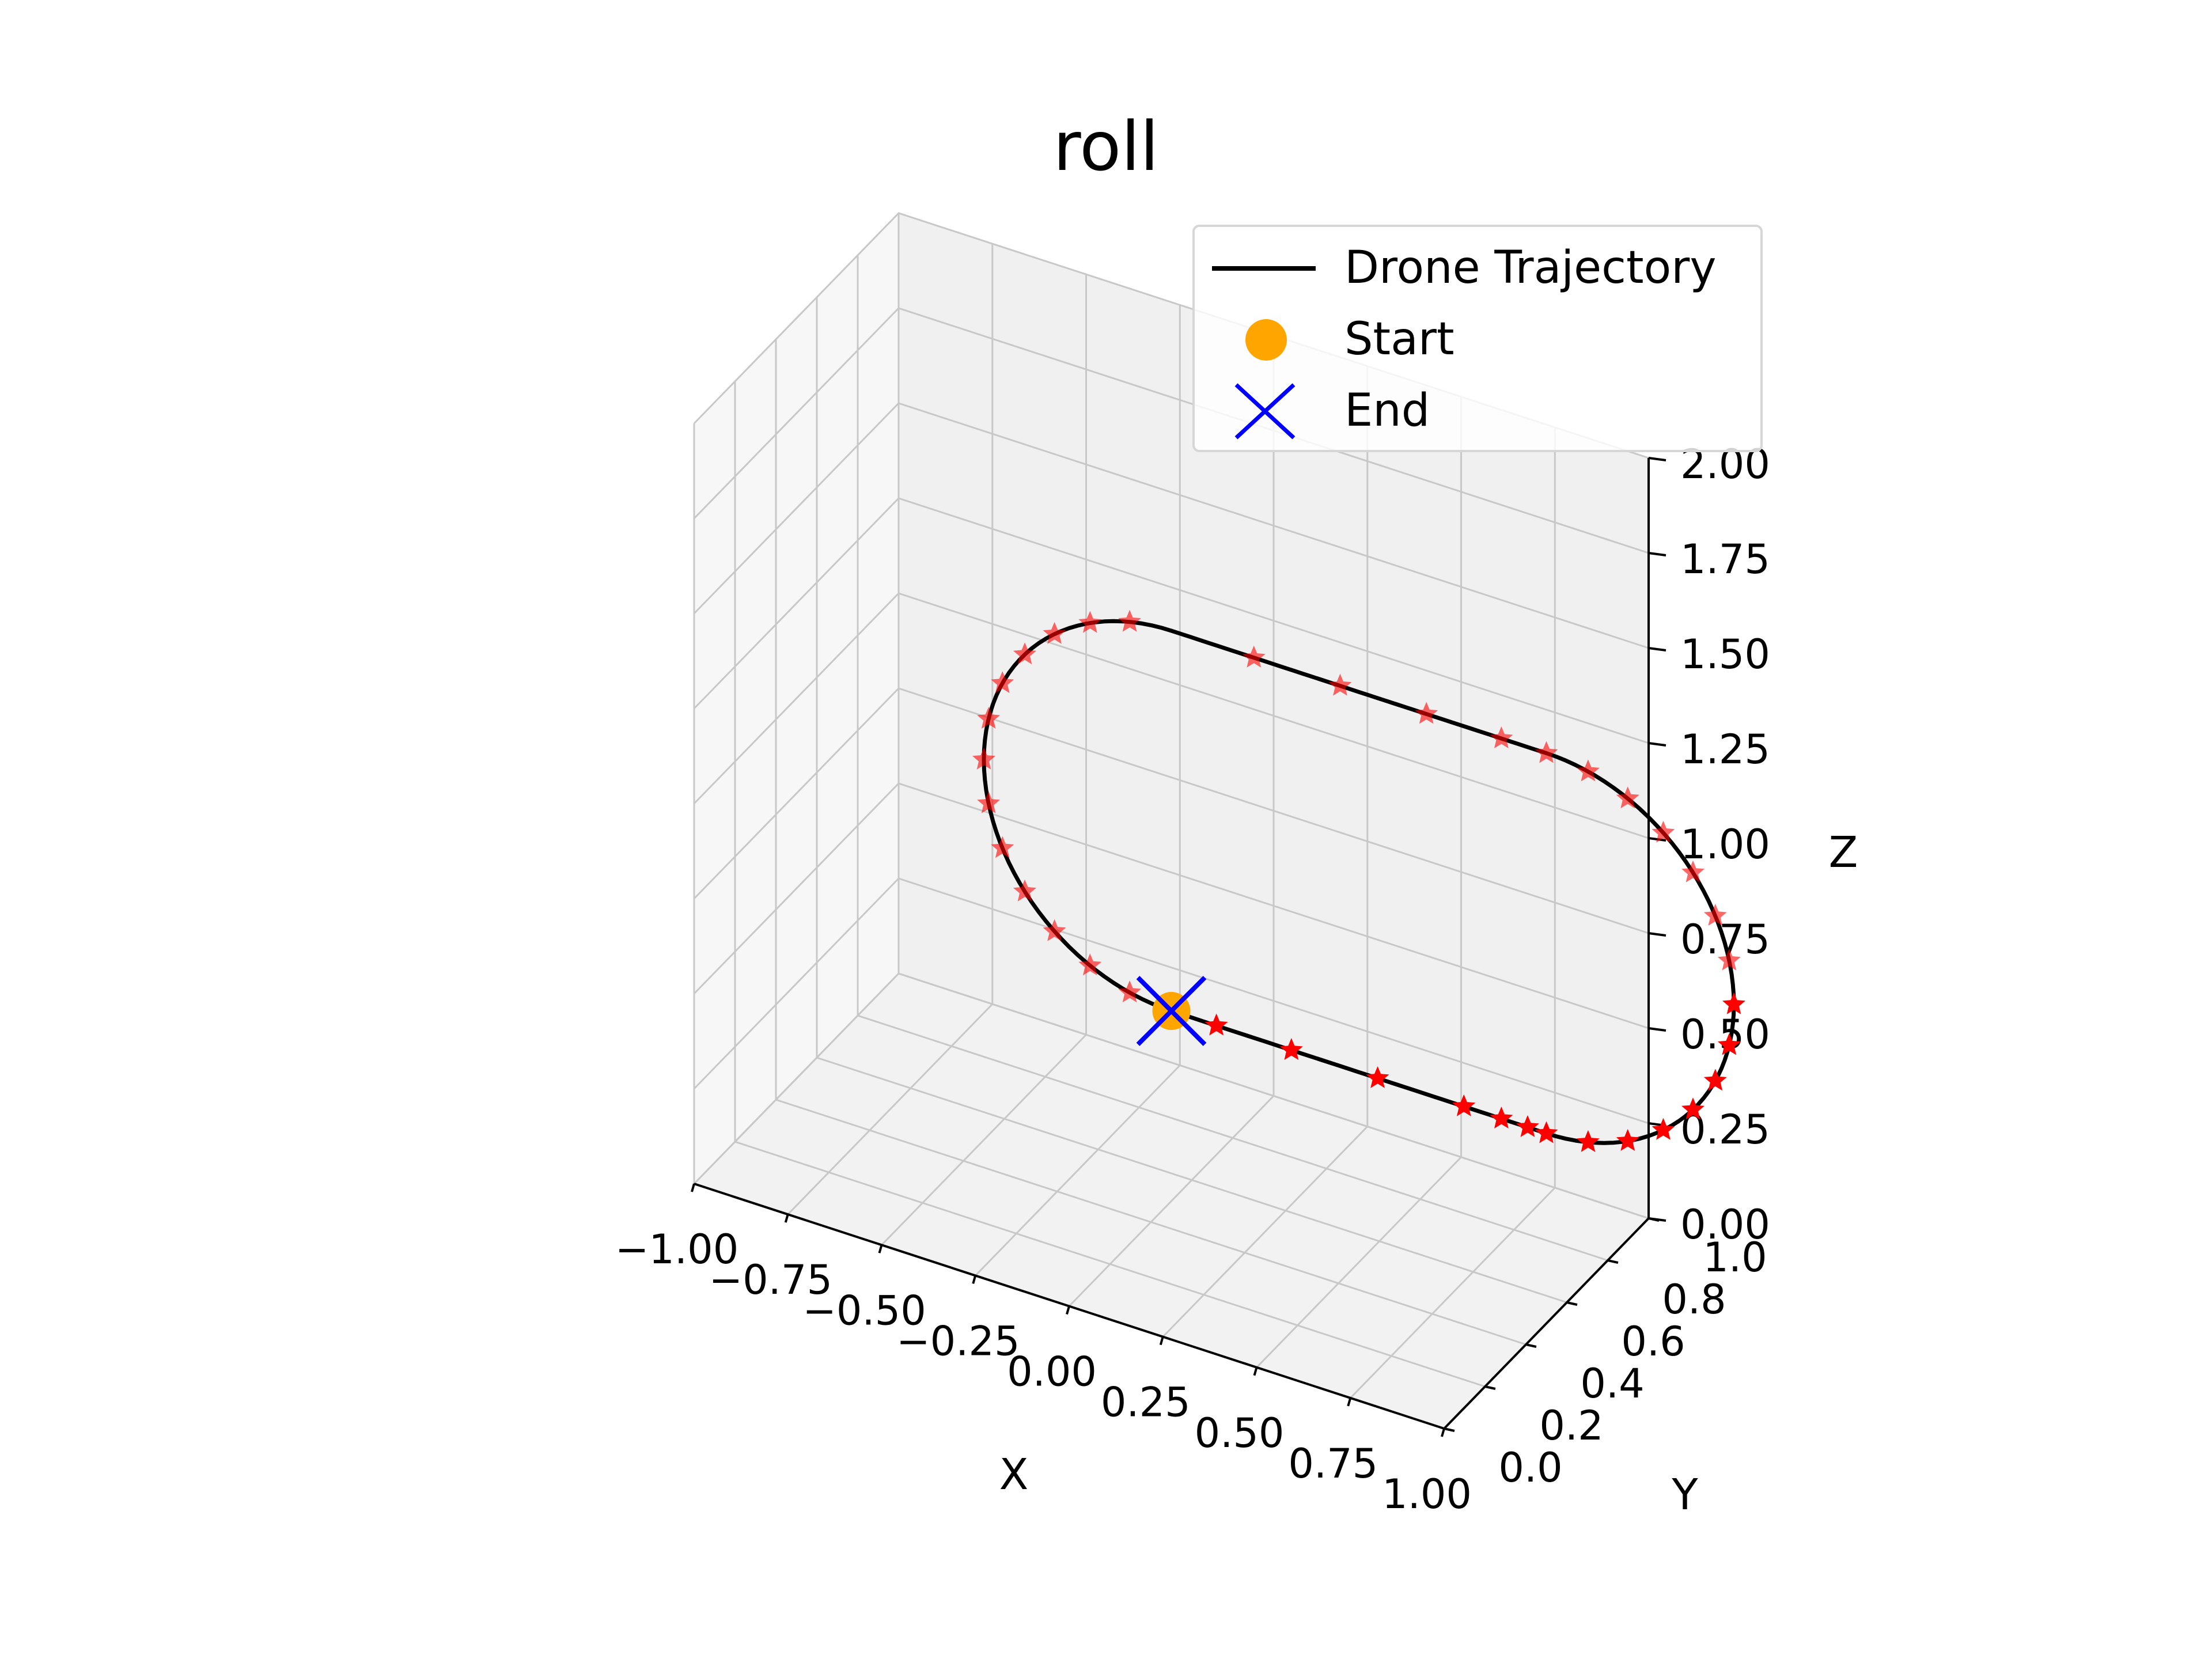 This screenshot has height=1659, width=2212. What do you see at coordinates (1843, 852) in the screenshot?
I see `z-axis-label: Z` at bounding box center [1843, 852].